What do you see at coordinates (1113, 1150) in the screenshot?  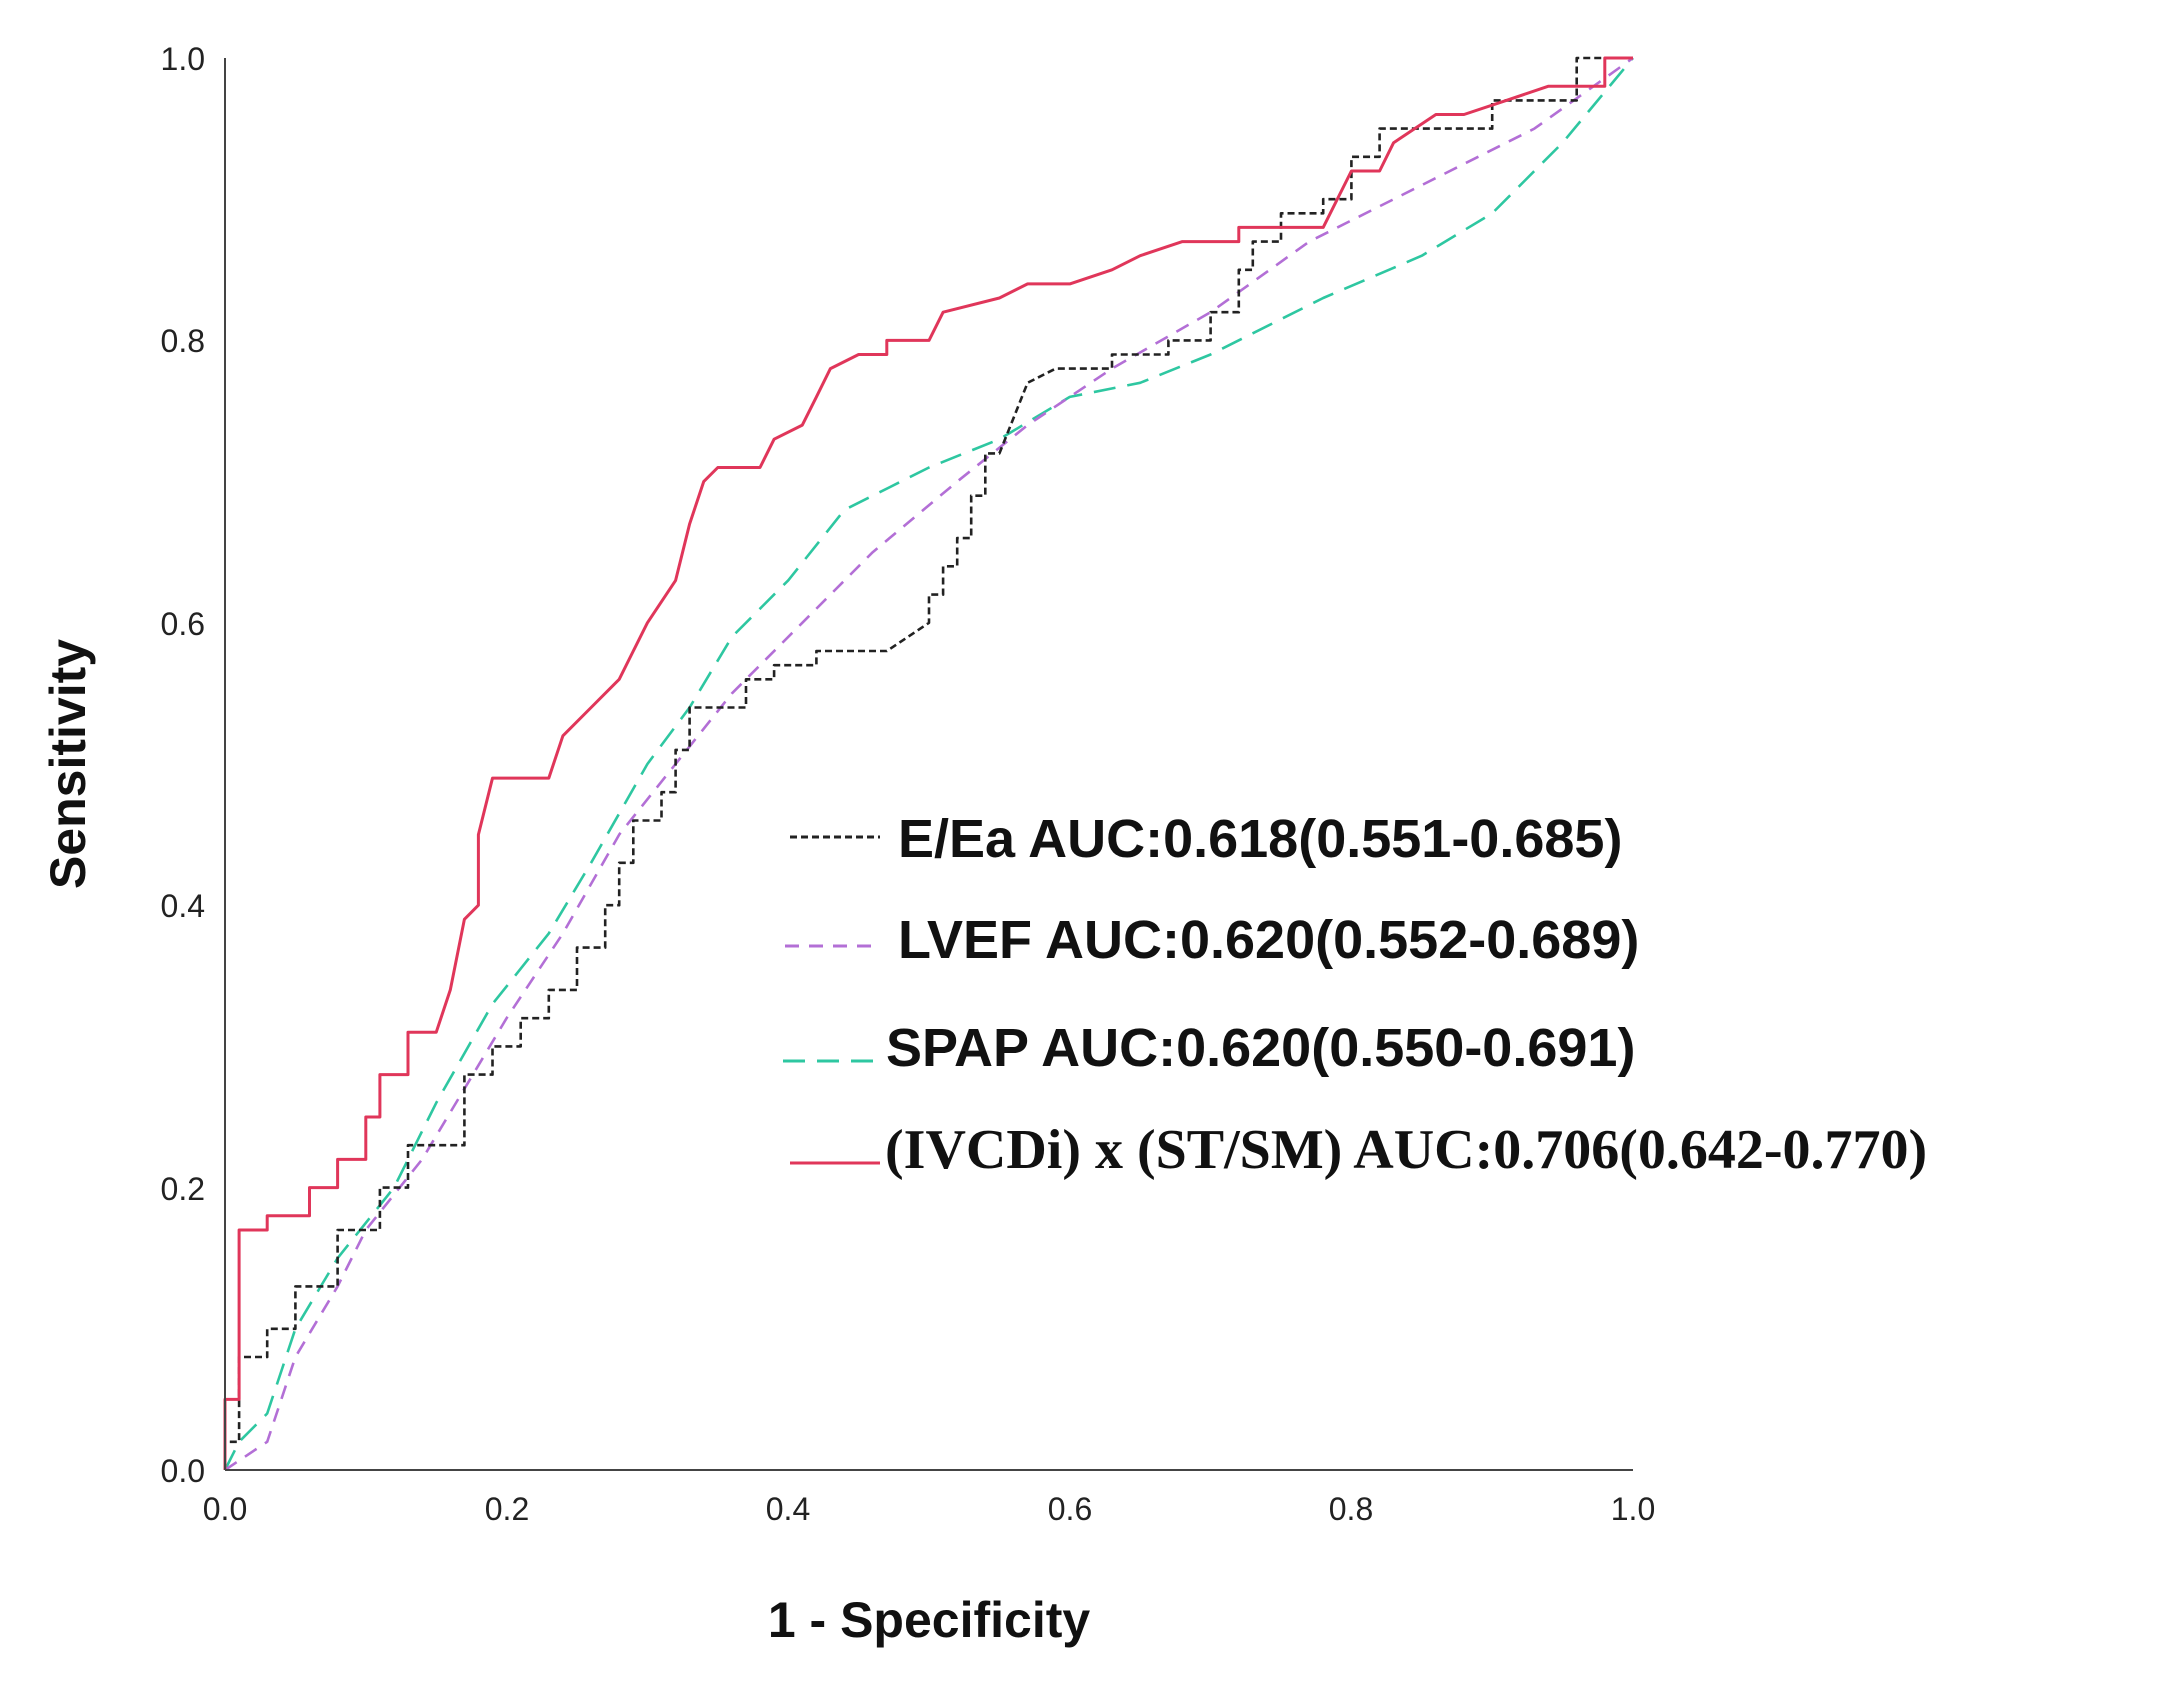 I see `legend-series-name: (IVCDi) x (ST/SM)` at bounding box center [1113, 1150].